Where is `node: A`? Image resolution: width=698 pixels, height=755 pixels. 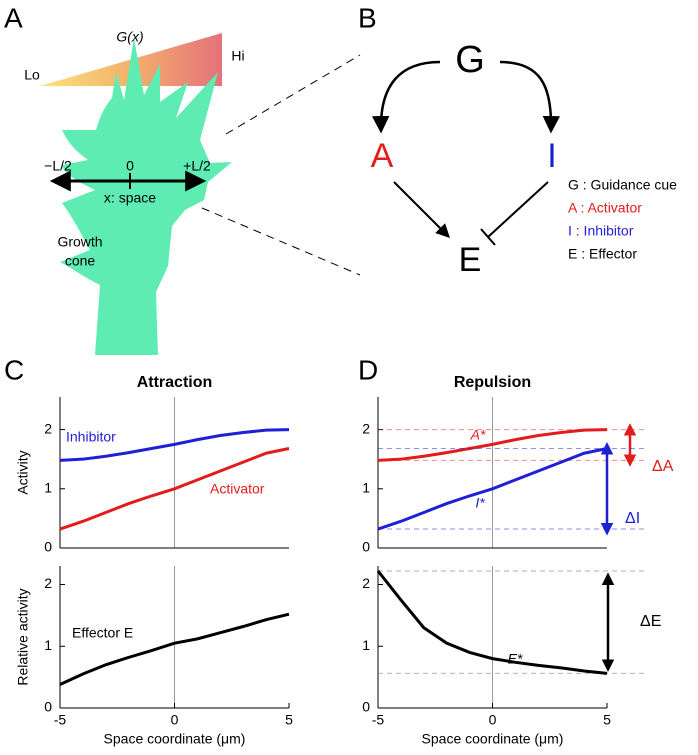
node: A is located at coordinates (382, 156).